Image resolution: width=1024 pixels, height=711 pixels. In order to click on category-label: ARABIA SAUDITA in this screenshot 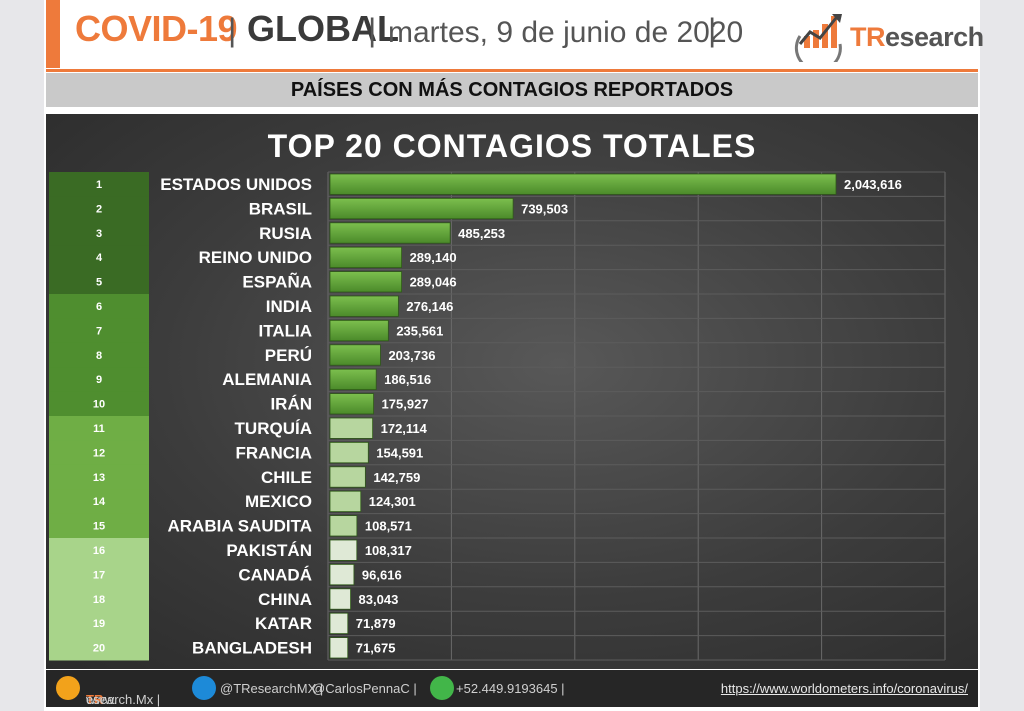, I will do `click(240, 526)`.